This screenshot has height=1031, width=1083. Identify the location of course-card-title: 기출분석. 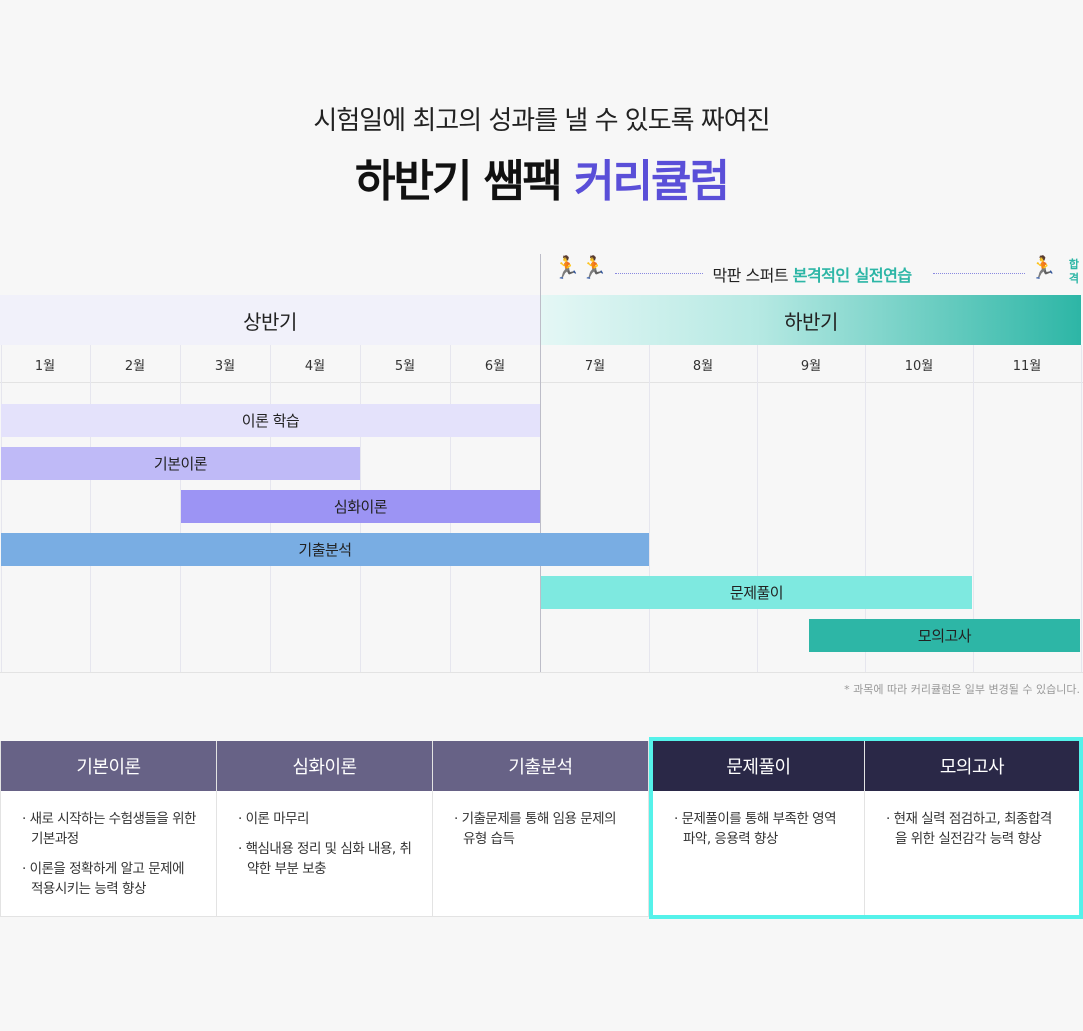
(540, 766).